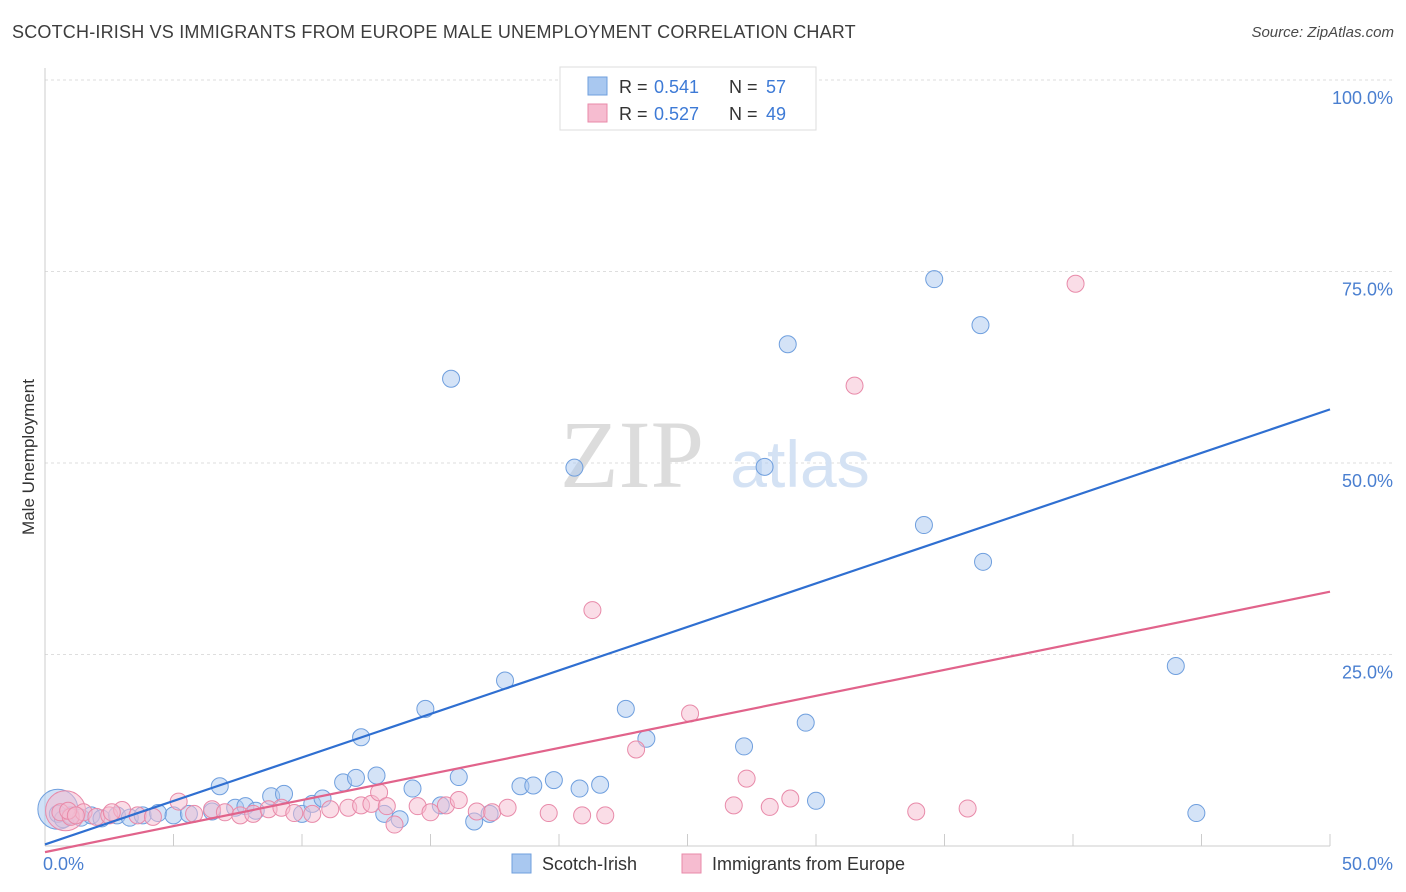  I want to click on legend-swatch-immigrants, so click(597, 113).